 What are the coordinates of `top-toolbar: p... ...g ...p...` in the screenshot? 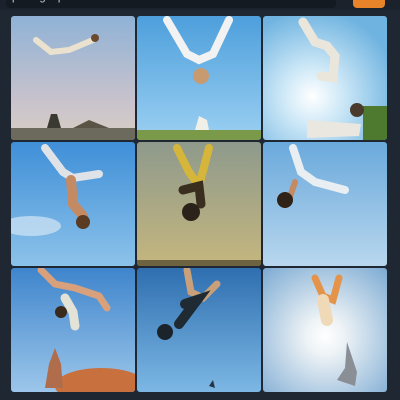 It's located at (200, 5).